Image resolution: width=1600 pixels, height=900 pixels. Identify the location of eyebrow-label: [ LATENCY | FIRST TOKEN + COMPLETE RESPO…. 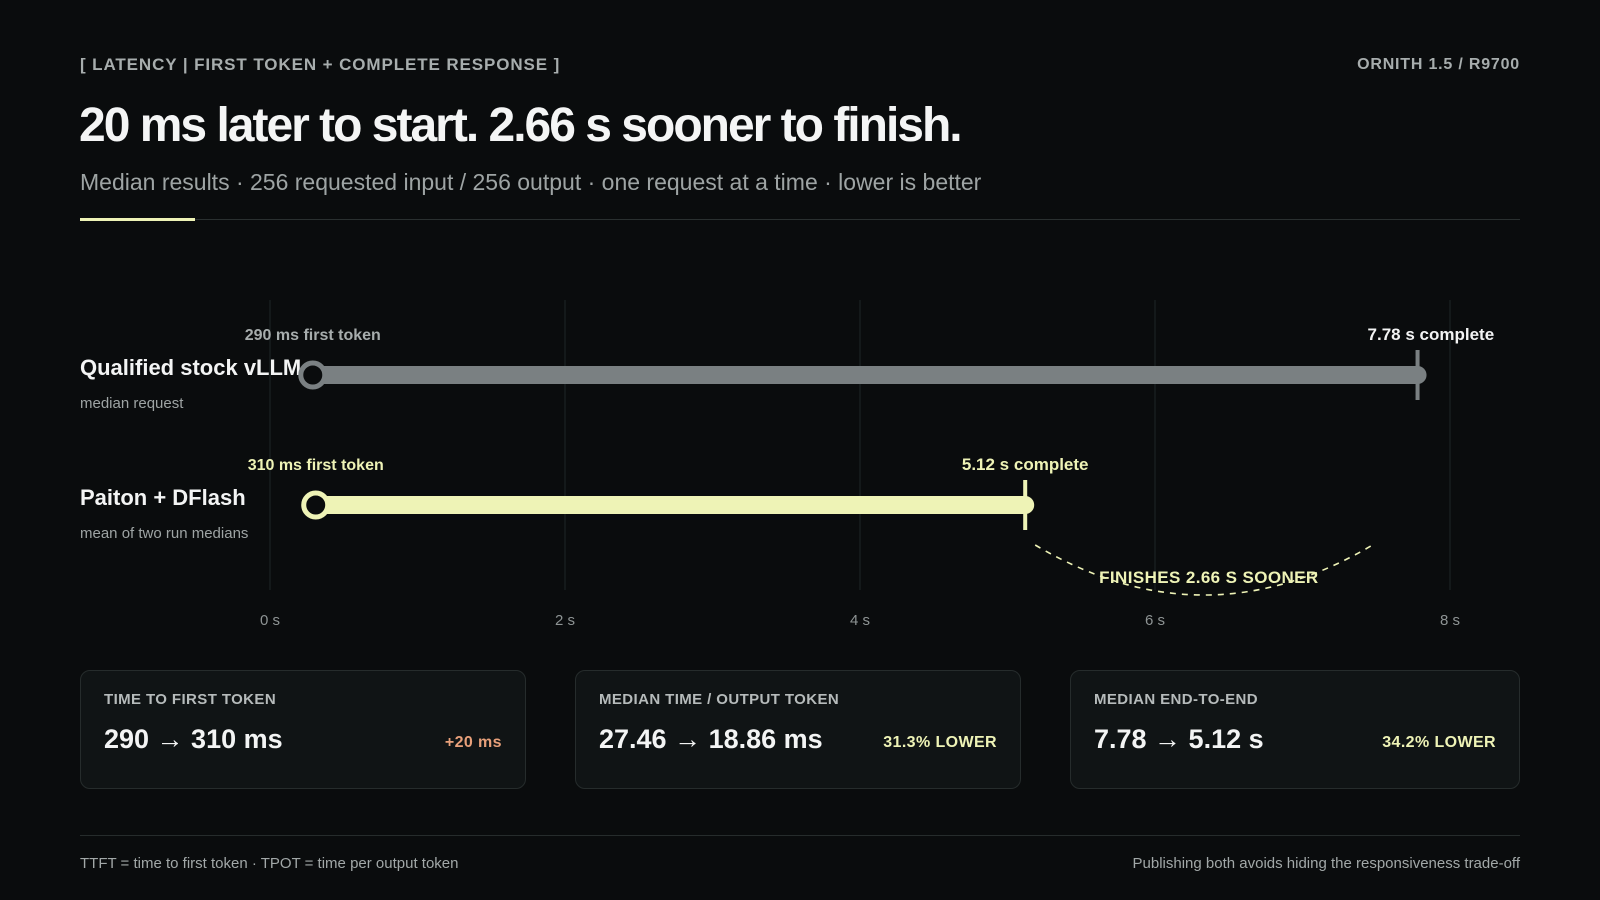
(320, 64).